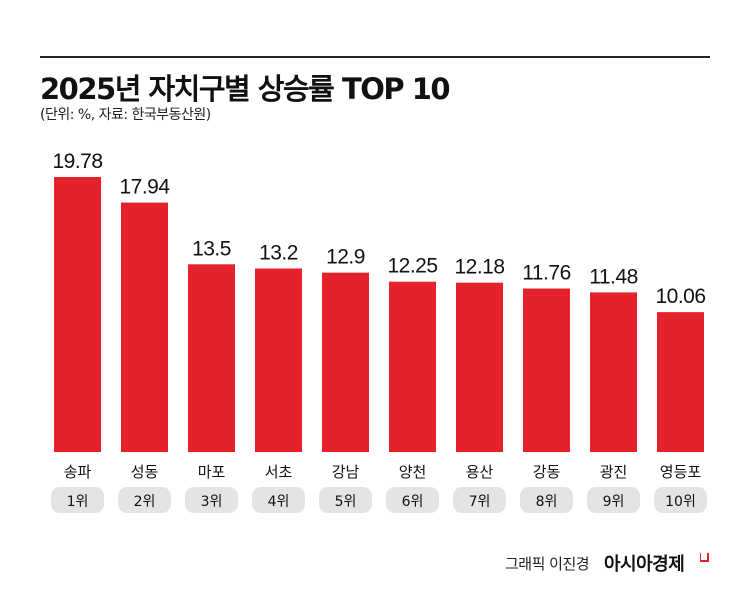 This screenshot has width=745, height=601. What do you see at coordinates (413, 472) in the screenshot?
I see `category-label: 양천` at bounding box center [413, 472].